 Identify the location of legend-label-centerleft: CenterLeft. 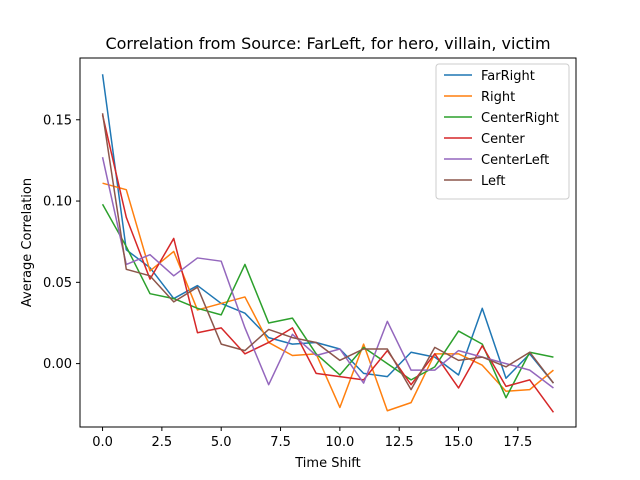
(515, 160).